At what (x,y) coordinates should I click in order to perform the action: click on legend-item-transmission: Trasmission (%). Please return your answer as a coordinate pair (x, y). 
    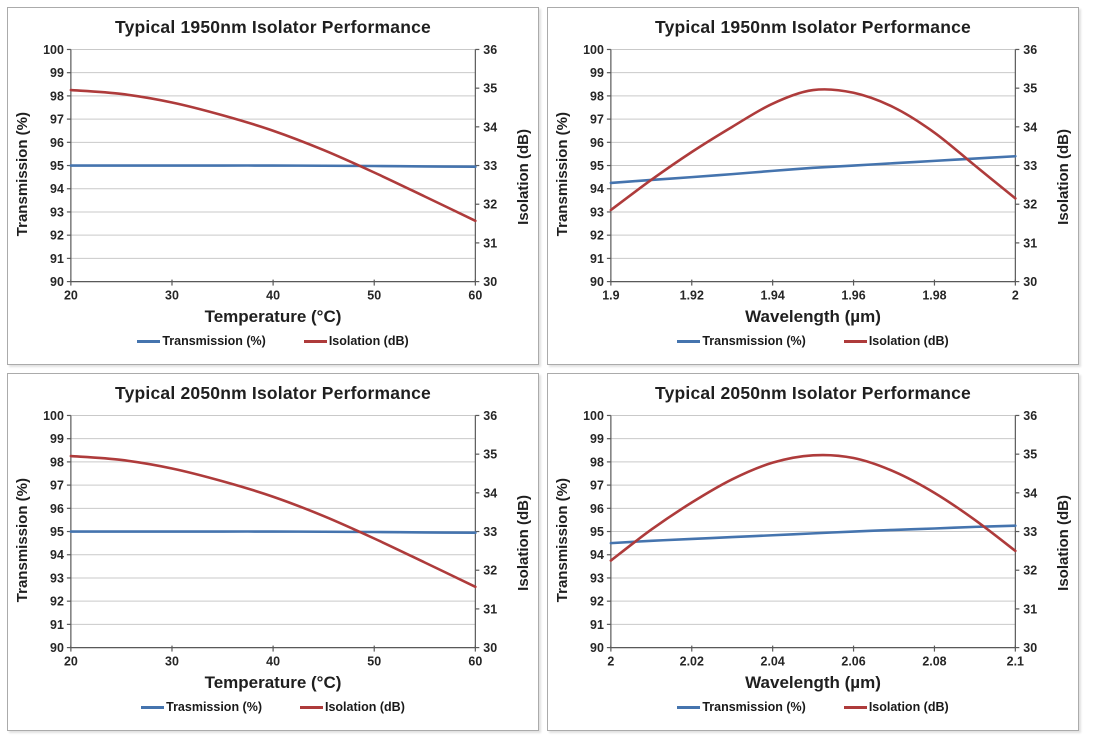
    Looking at the image, I should click on (201, 707).